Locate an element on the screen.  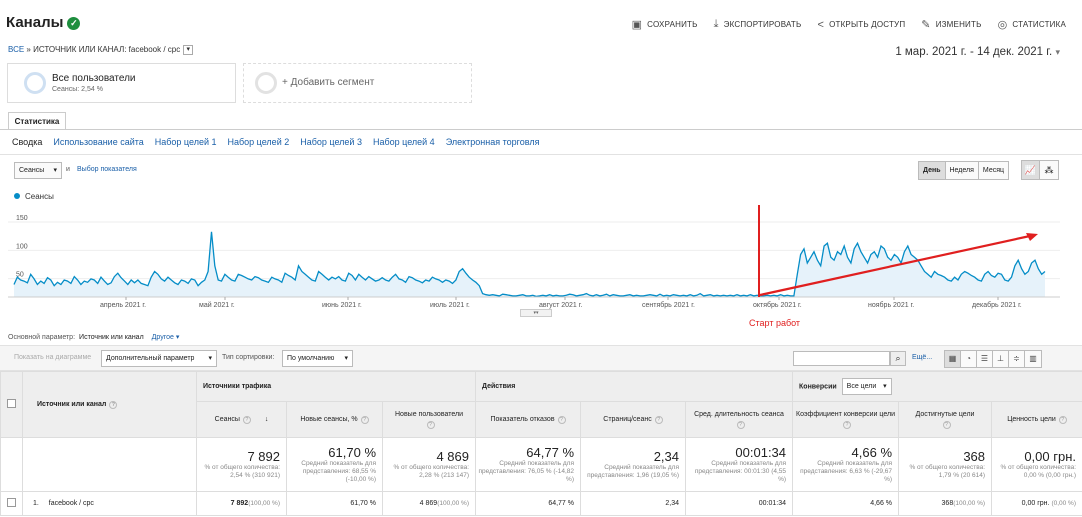
goal-select: Все цели ▾ is located at coordinates (866, 386).